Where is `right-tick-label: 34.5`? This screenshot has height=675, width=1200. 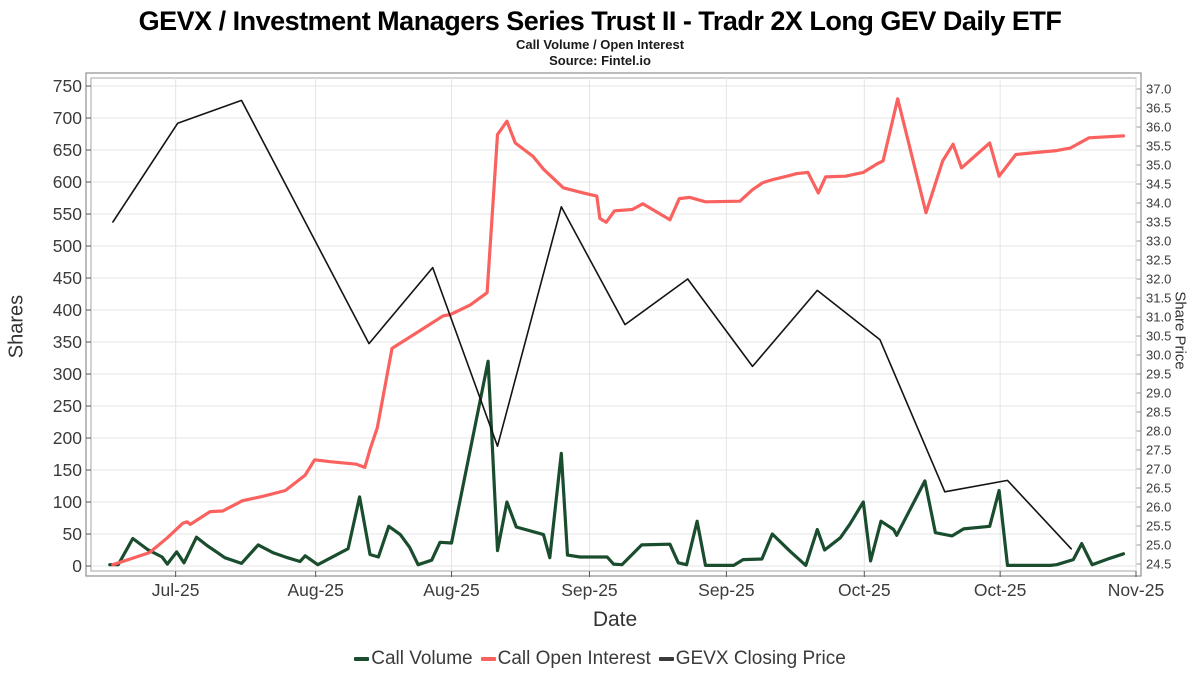 right-tick-label: 34.5 is located at coordinates (1158, 184).